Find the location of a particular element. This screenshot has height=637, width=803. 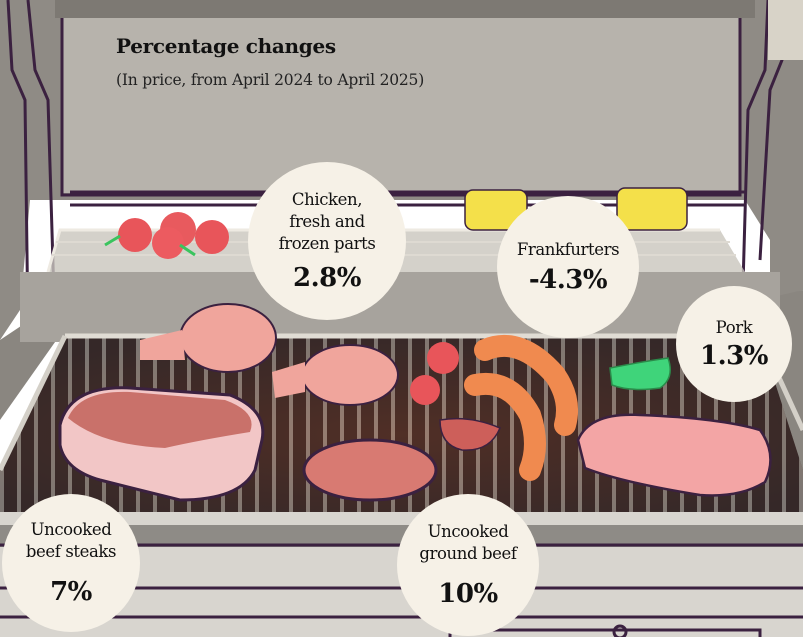

frankfurters is located at coordinates (521, 407).